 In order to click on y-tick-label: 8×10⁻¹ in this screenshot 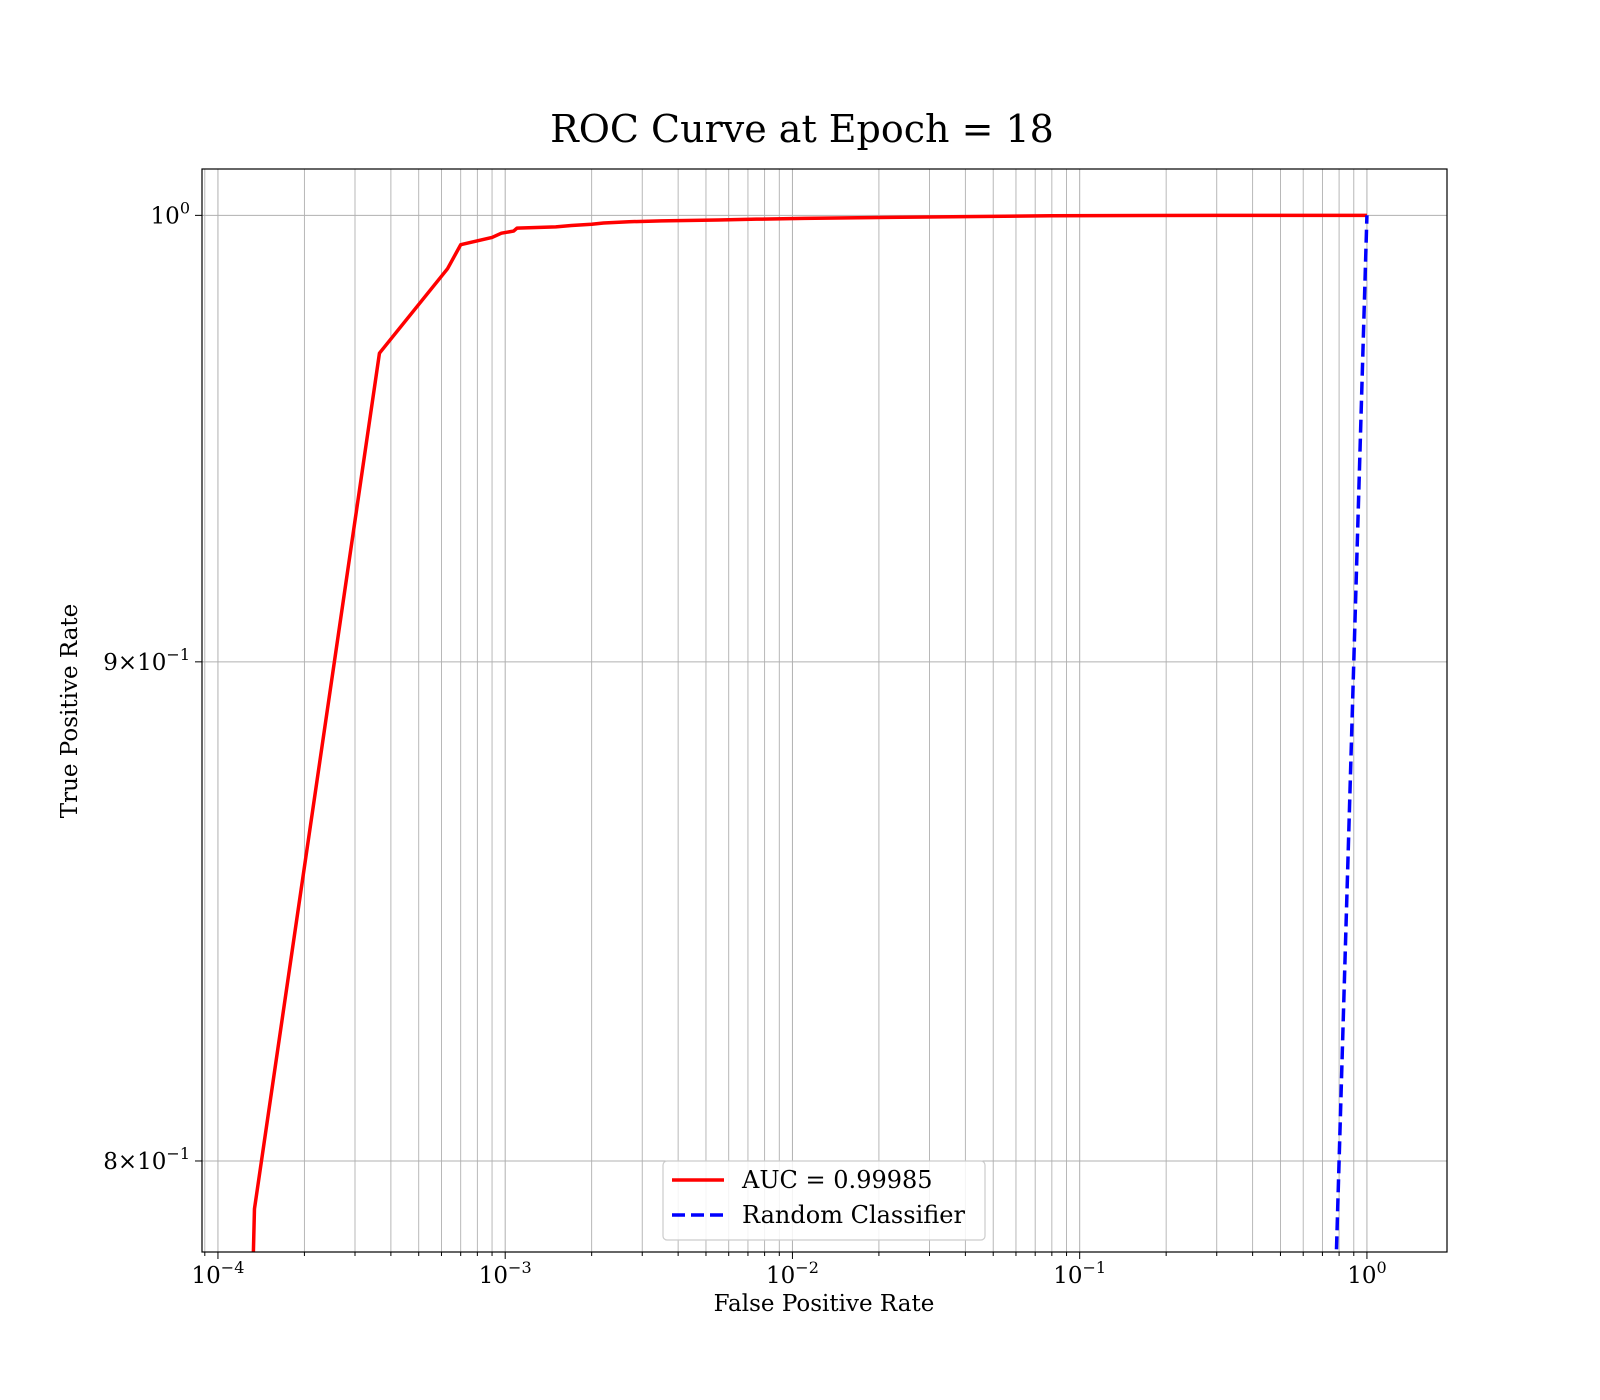, I will do `click(146, 1159)`.